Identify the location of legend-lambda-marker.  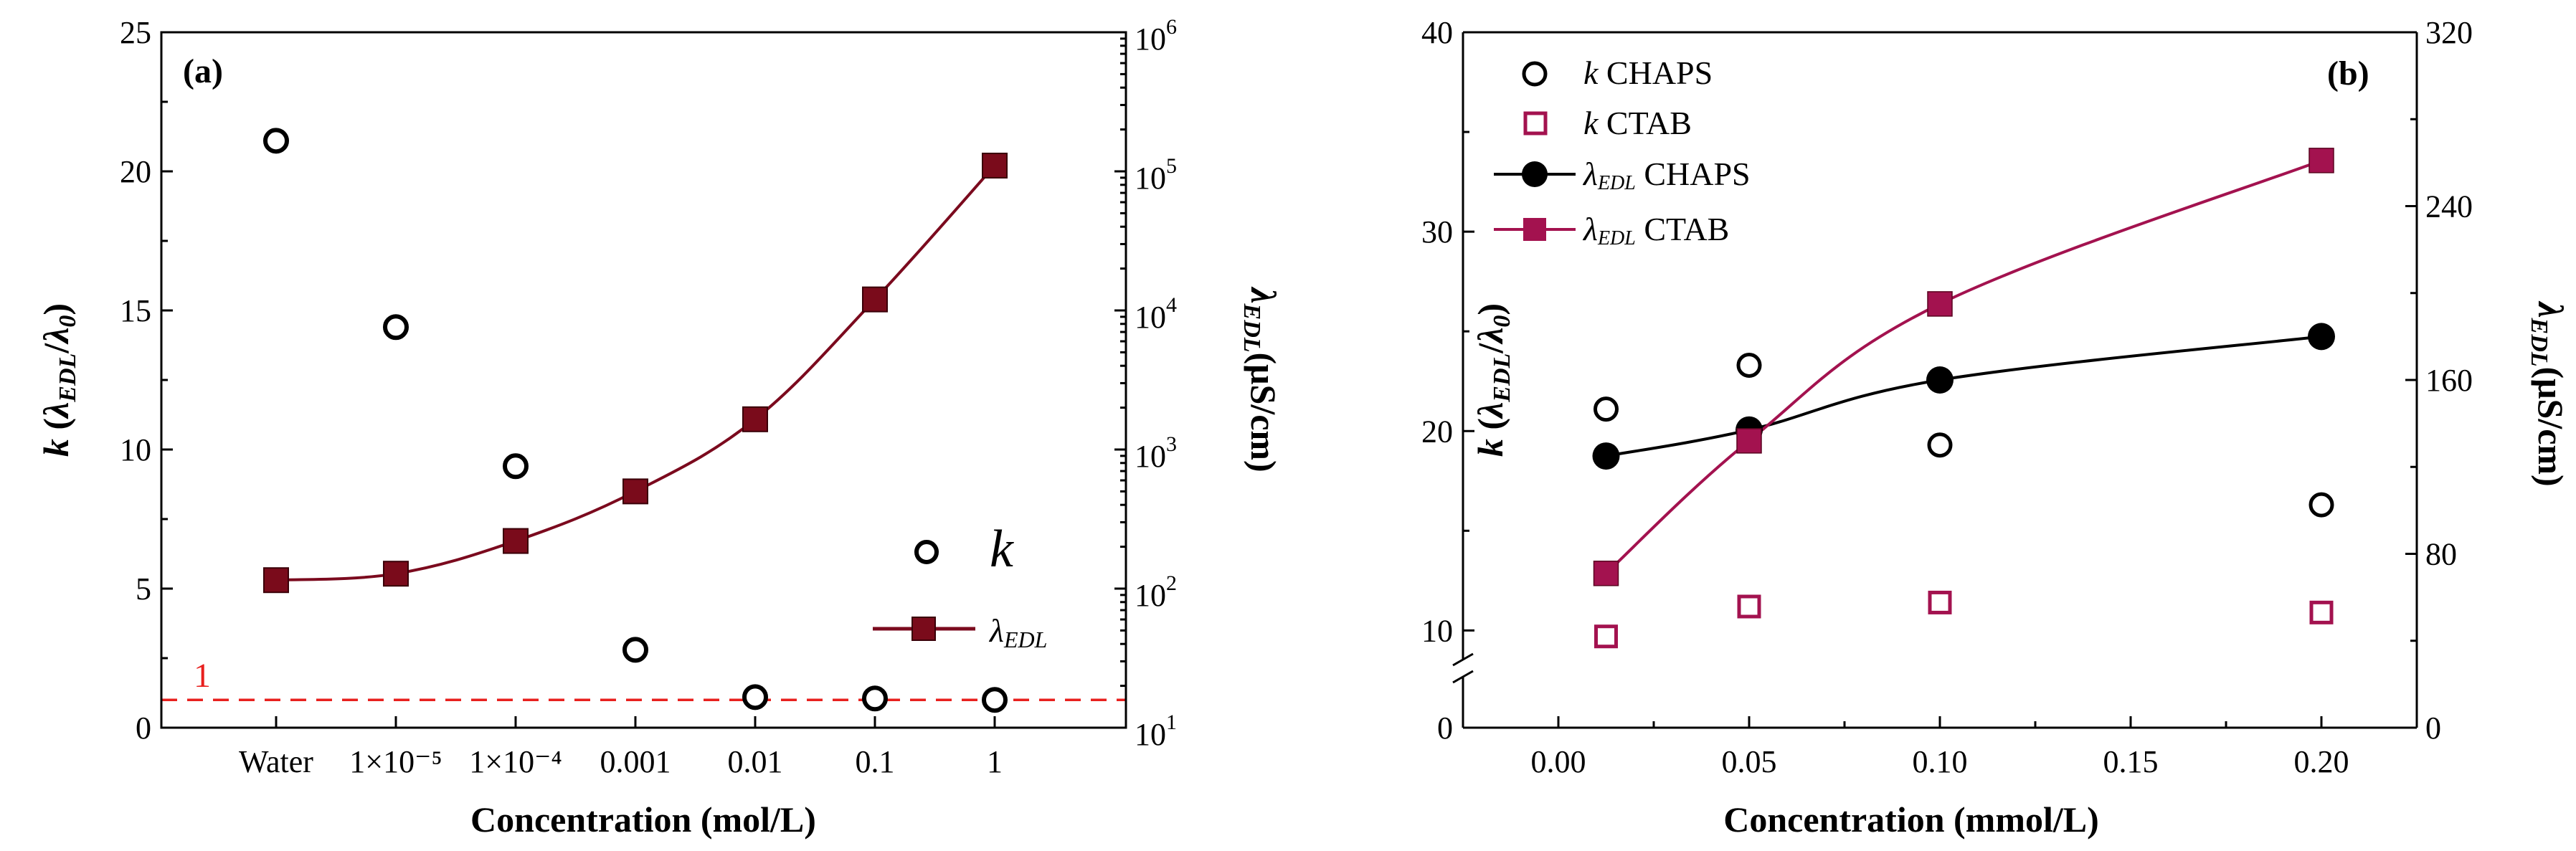
(923, 629).